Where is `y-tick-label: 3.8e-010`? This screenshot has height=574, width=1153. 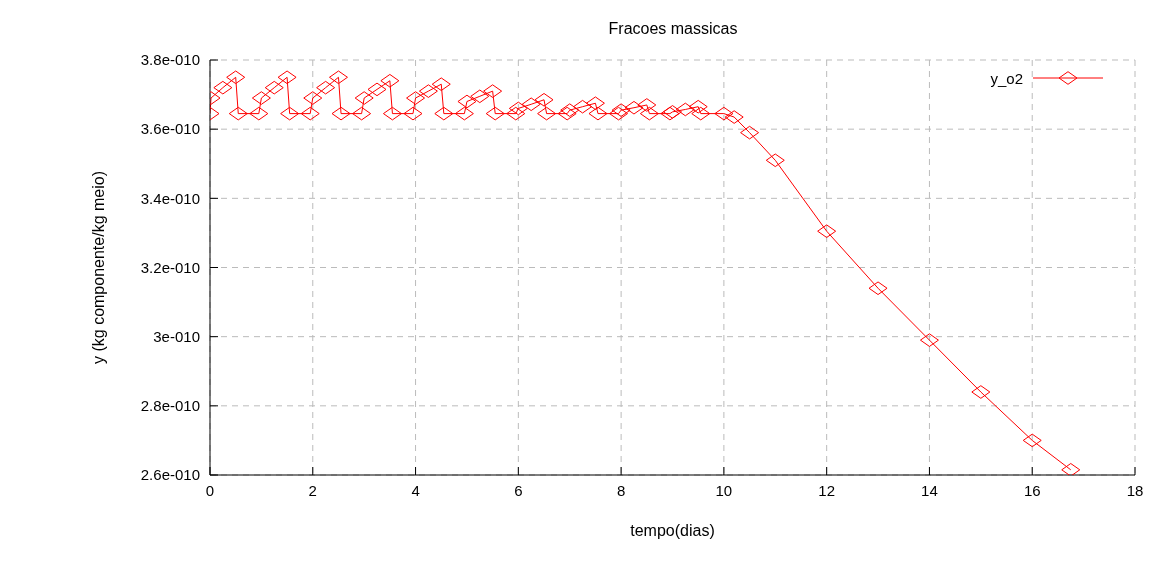 y-tick-label: 3.8e-010 is located at coordinates (170, 60).